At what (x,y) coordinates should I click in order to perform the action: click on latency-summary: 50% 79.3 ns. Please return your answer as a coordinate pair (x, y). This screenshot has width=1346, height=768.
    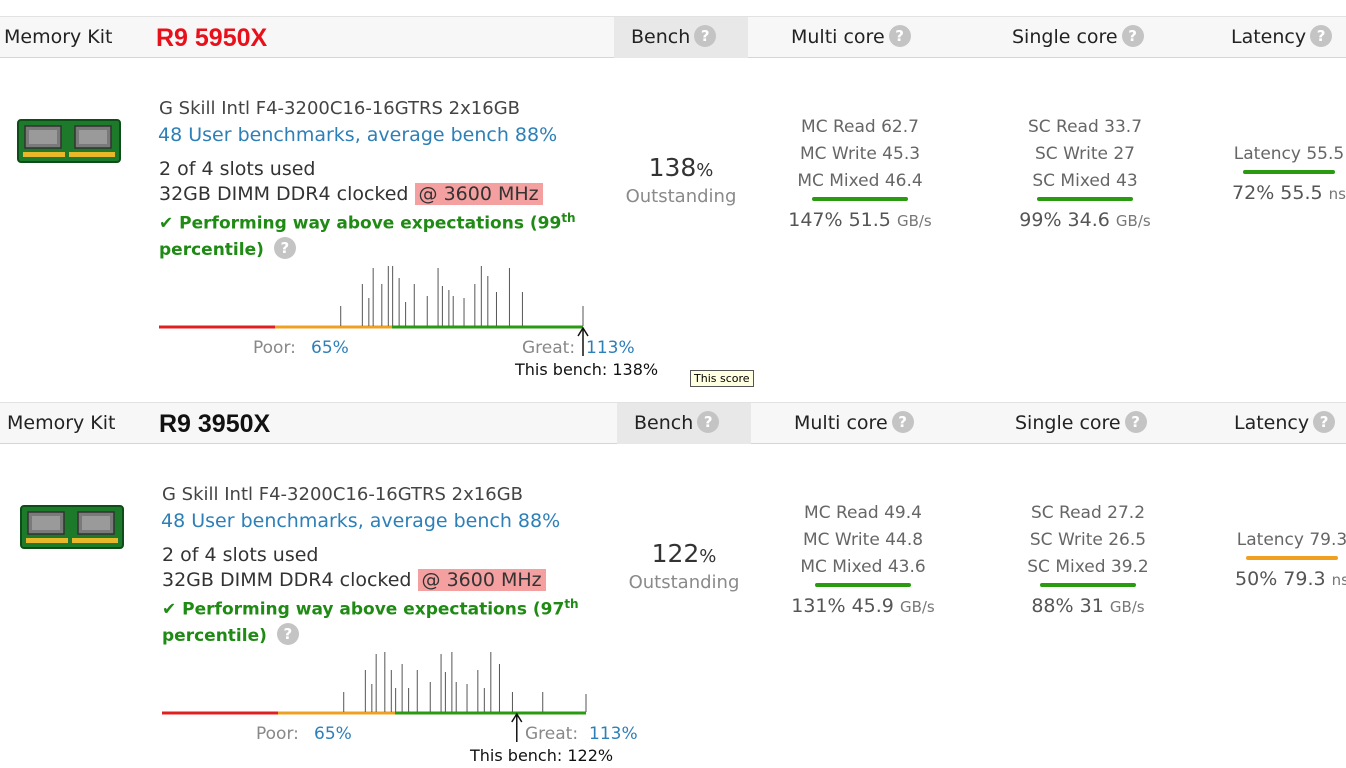
    Looking at the image, I should click on (1269, 579).